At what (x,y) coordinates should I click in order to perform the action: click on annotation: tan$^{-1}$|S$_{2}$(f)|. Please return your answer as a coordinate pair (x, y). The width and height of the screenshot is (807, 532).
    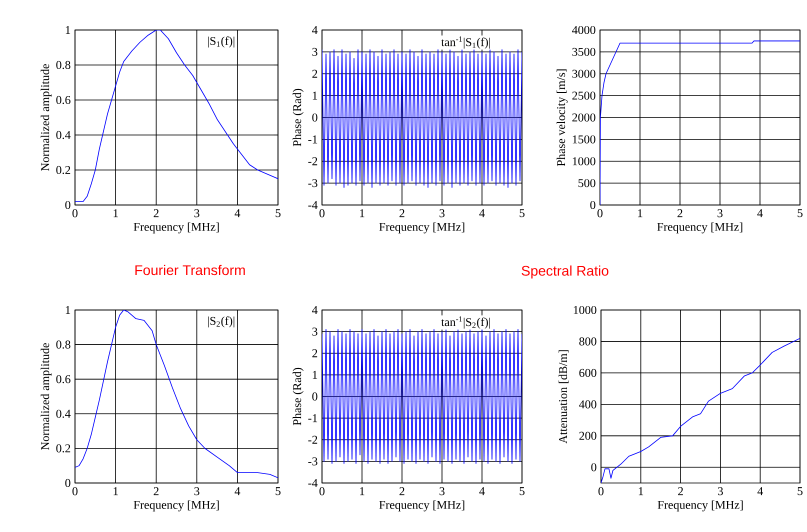
    Looking at the image, I should click on (465, 322).